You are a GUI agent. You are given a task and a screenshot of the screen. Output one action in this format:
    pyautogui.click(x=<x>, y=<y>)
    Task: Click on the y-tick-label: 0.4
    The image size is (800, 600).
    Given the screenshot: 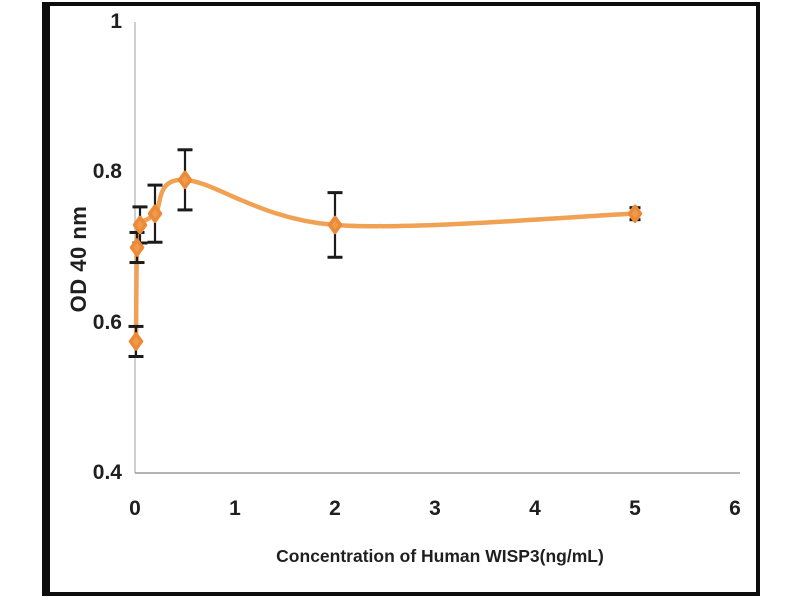 What is the action you would take?
    pyautogui.click(x=107, y=472)
    